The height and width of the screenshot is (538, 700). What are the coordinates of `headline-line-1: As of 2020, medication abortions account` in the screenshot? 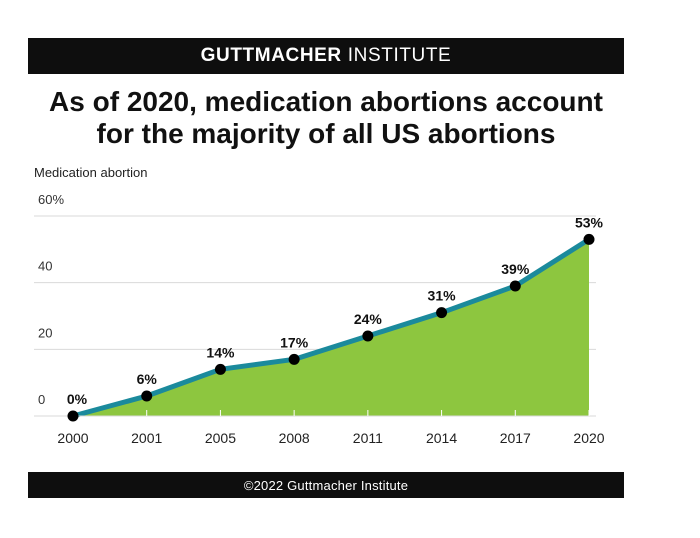 It's located at (326, 101).